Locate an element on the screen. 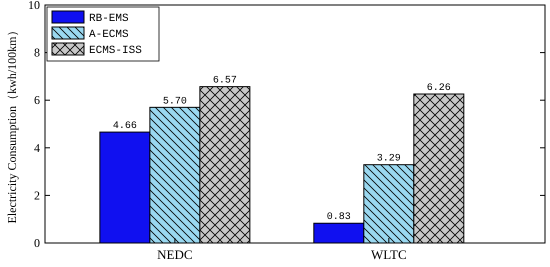 The width and height of the screenshot is (550, 267). data-label: 0.83 is located at coordinates (338, 218).